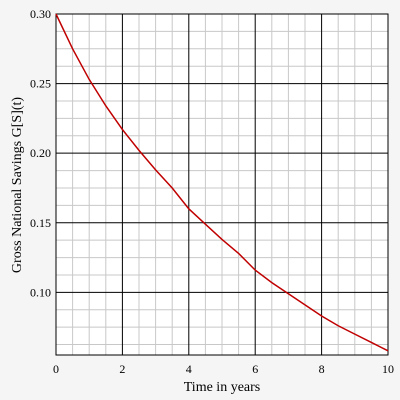 This screenshot has width=400, height=400. I want to click on y-tick-label: 0.20, so click(40, 153).